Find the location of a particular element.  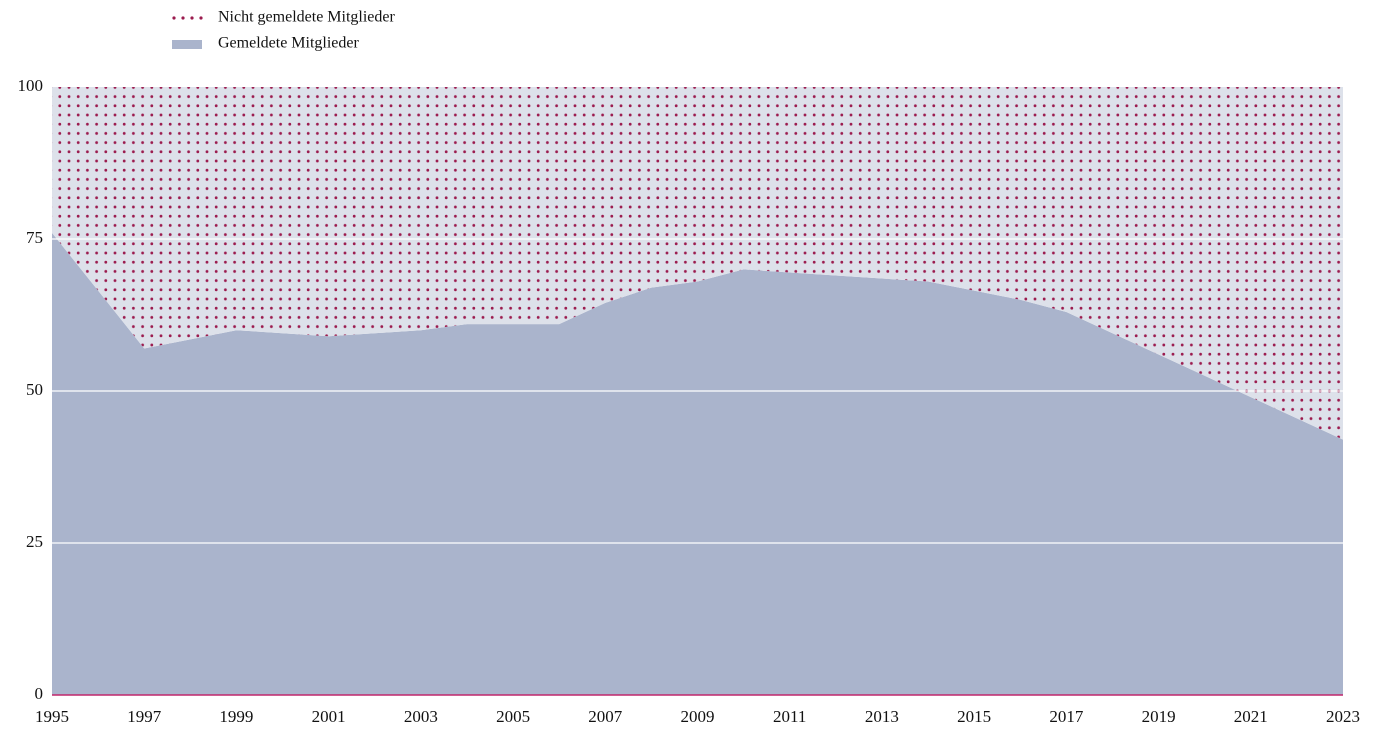

x-tick-label: 1995 is located at coordinates (52, 716).